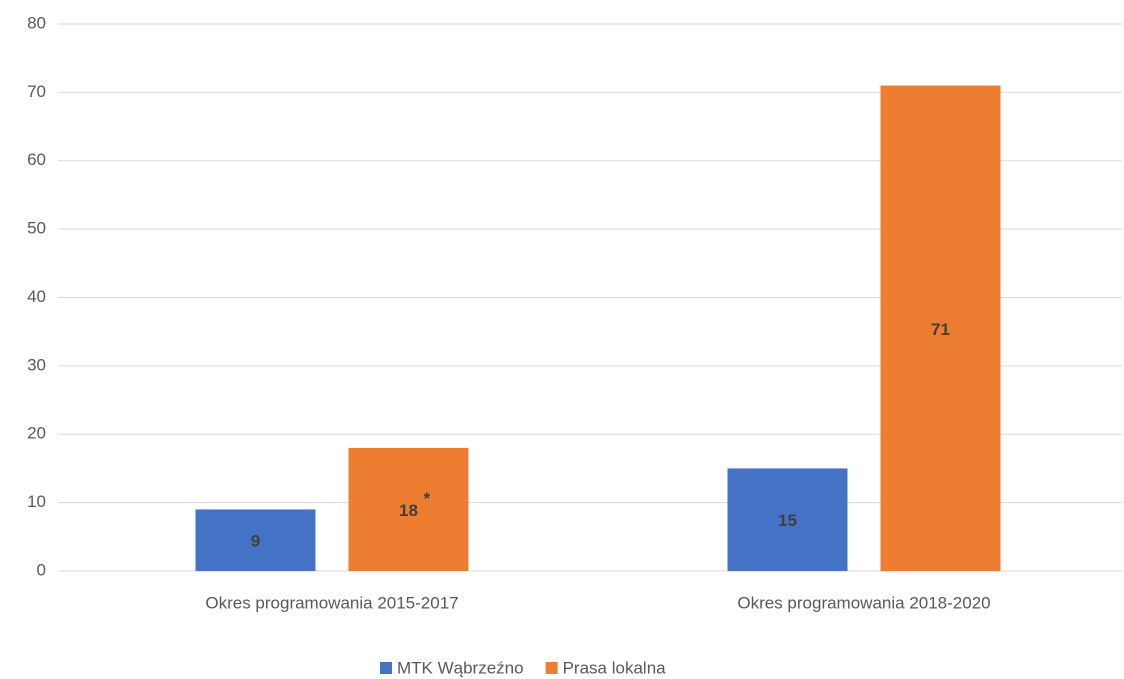  Describe the element at coordinates (615, 667) in the screenshot. I see `legend-label: Prasa lokalna` at that location.